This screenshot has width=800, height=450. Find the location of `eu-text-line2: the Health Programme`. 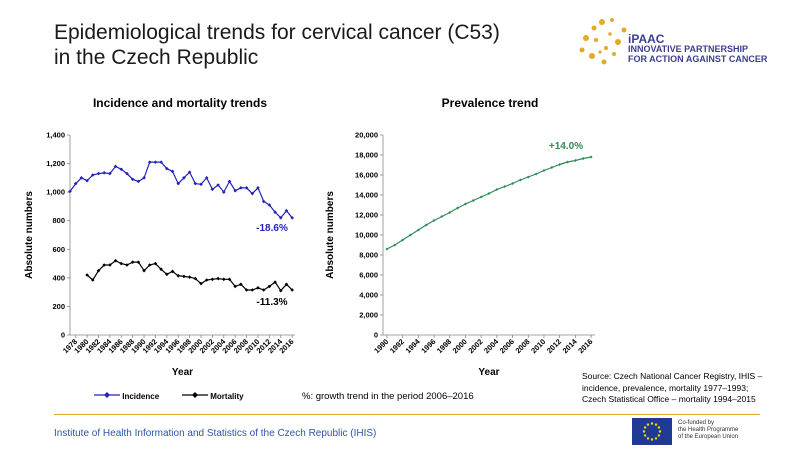

eu-text-line2: the Health Programme is located at coordinates (708, 430).